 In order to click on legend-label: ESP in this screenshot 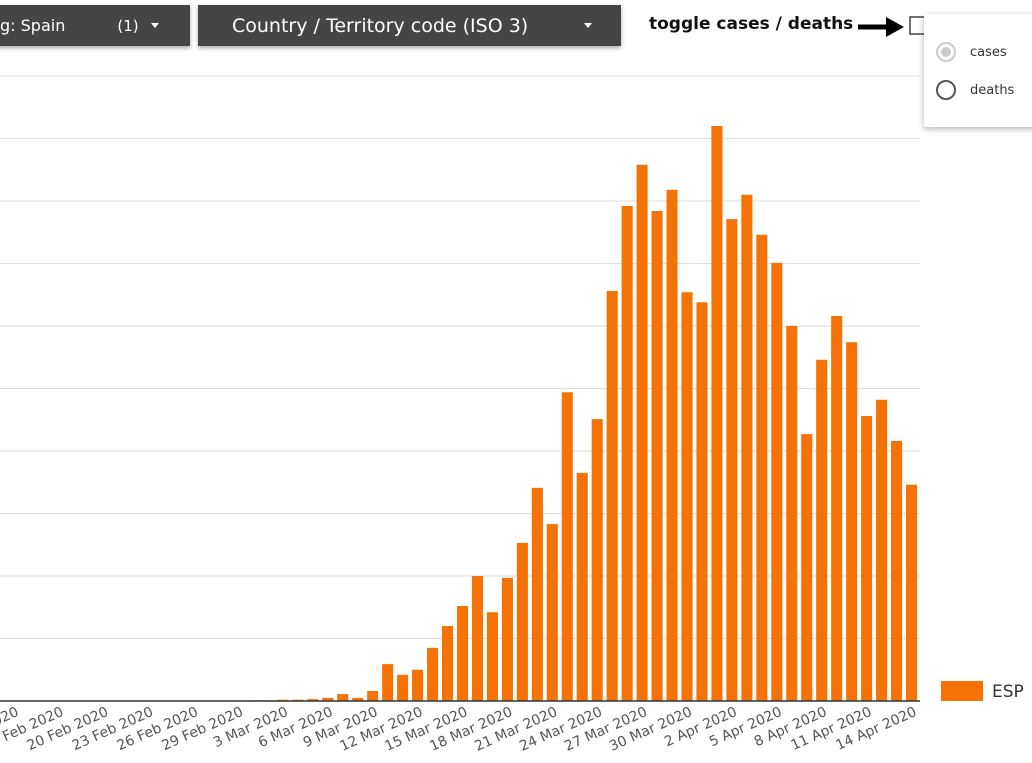, I will do `click(1008, 692)`.